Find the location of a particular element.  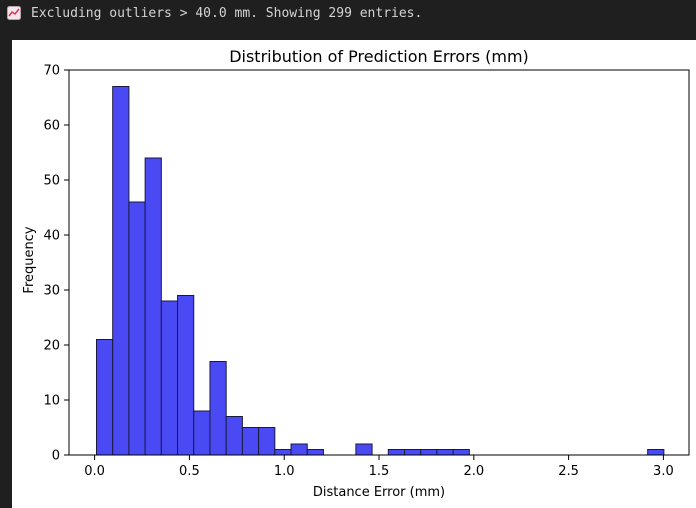

x-axis-ticks: 0.0 0.5 1.0 1.5 2.0 2.5 3.0 is located at coordinates (379, 467).